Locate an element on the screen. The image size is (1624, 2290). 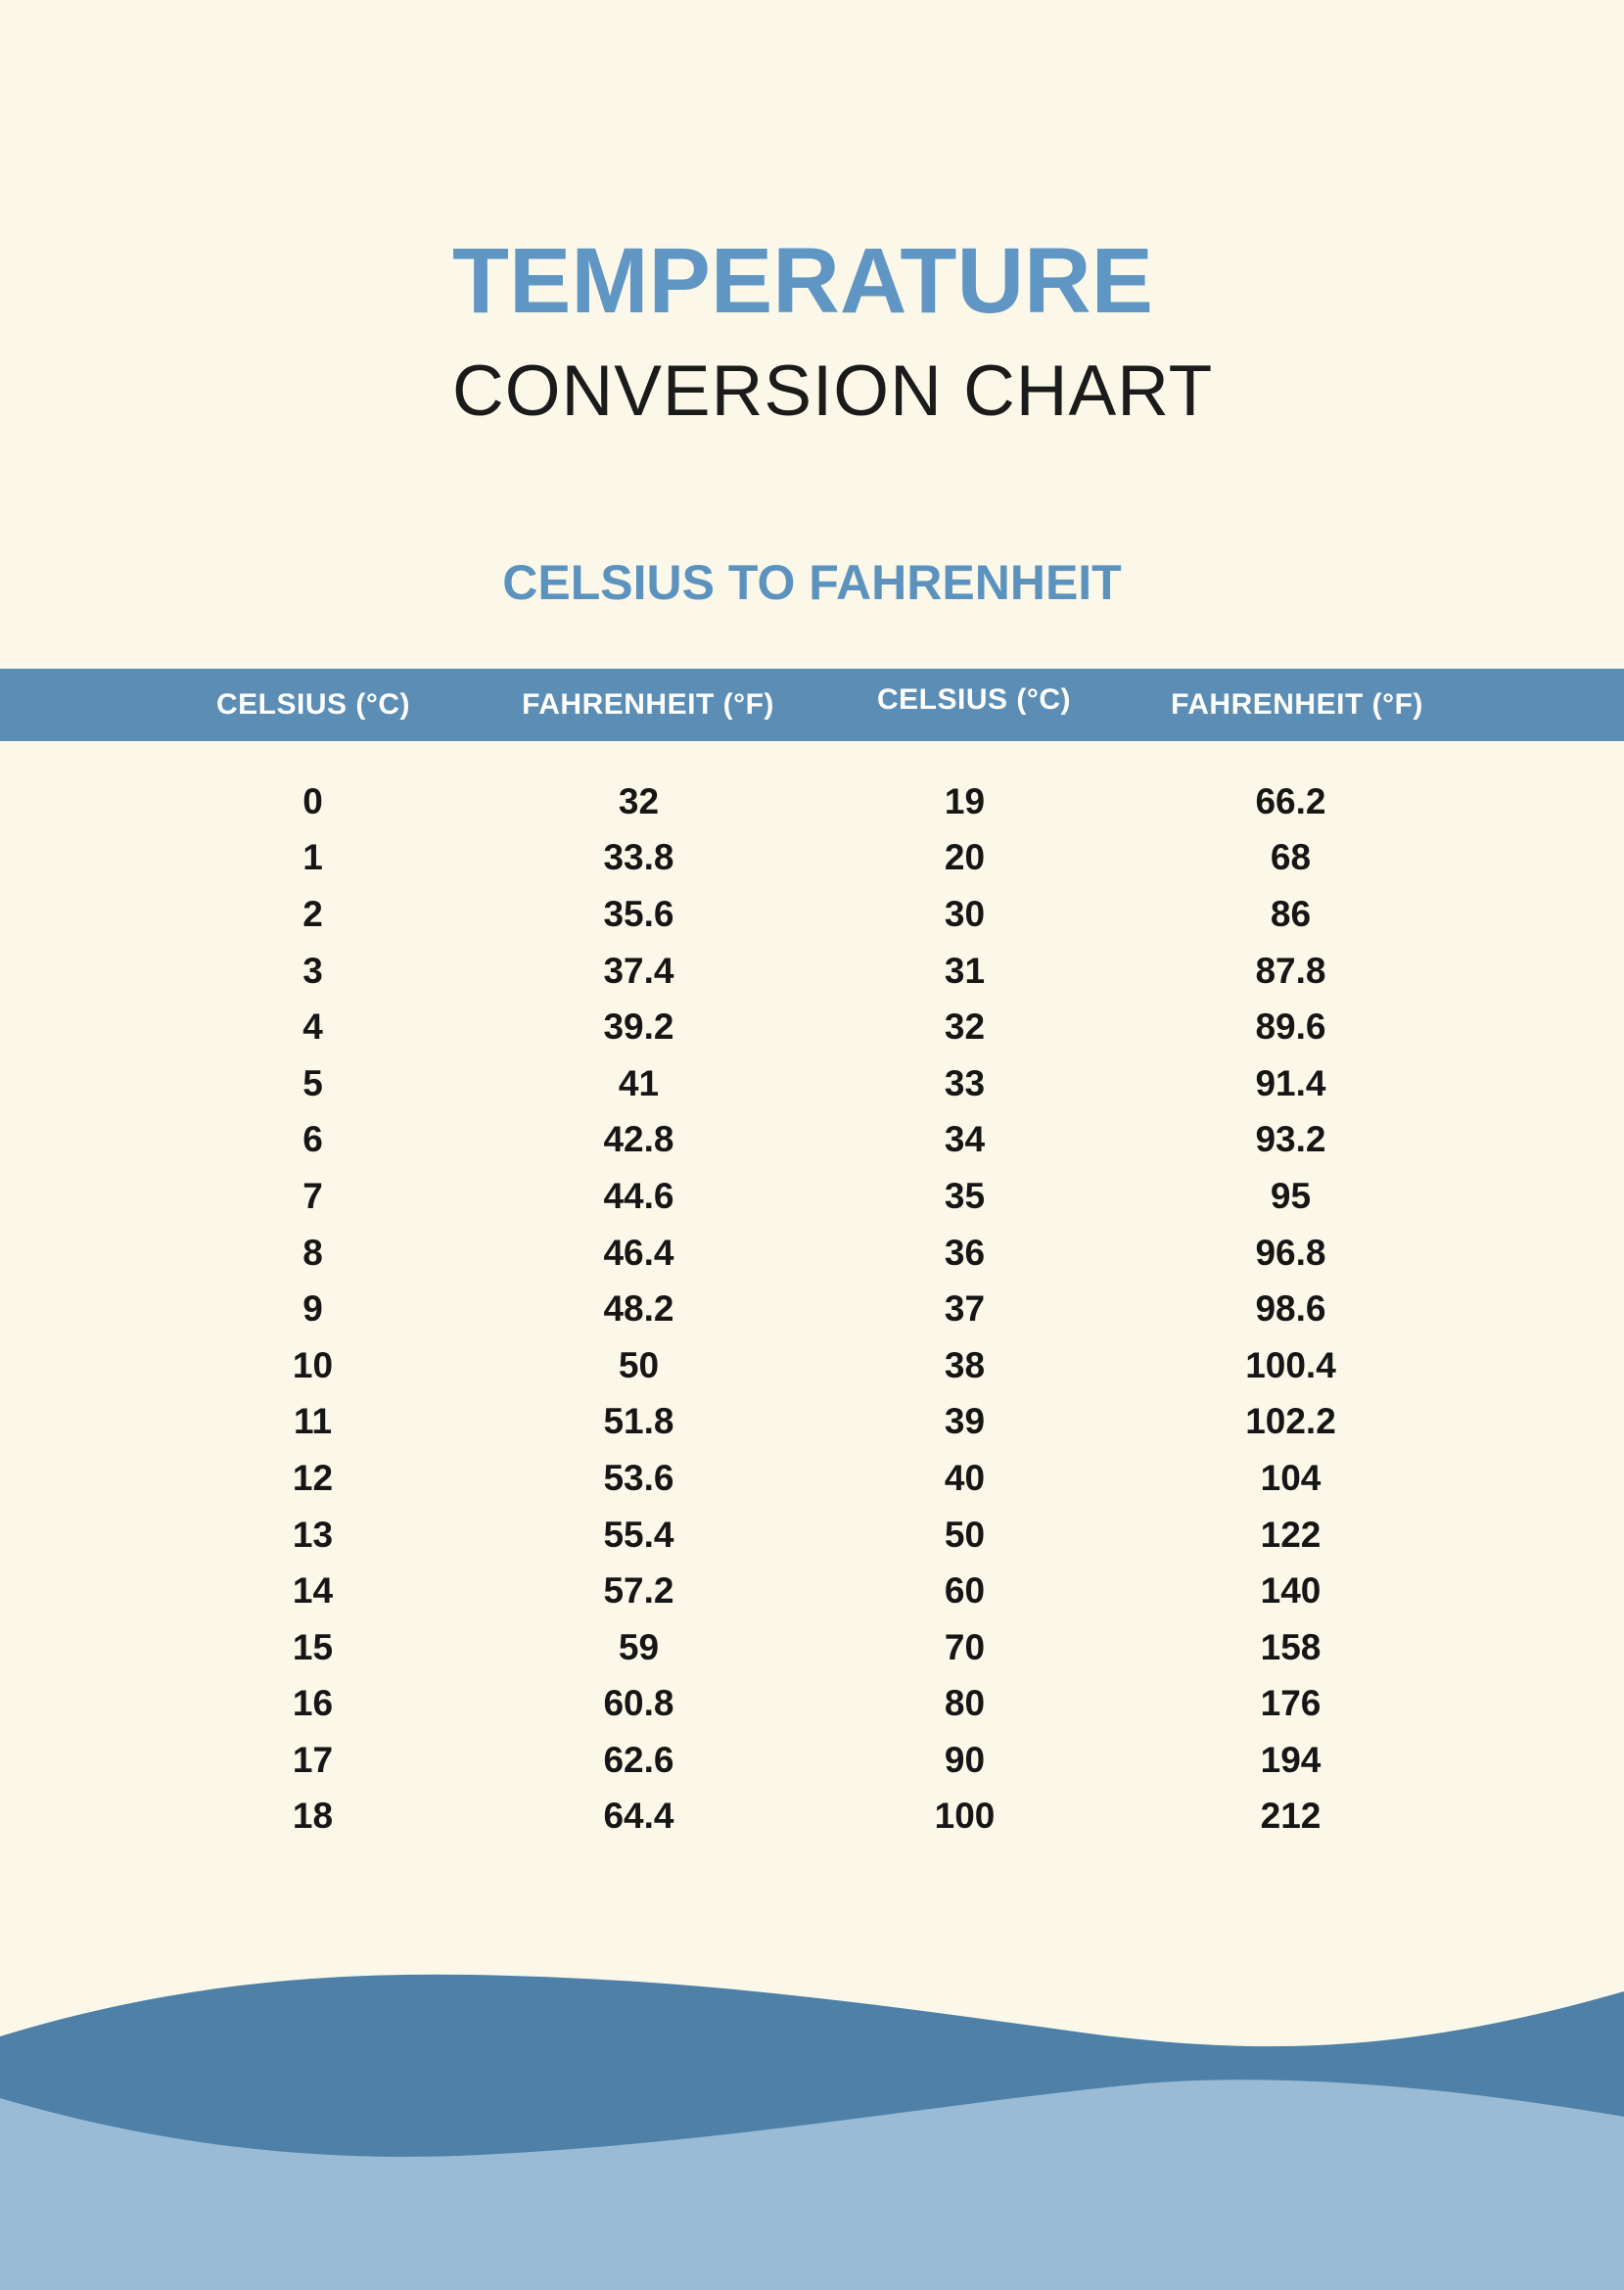
table-row: 15 59 70 158 is located at coordinates (802, 1647).